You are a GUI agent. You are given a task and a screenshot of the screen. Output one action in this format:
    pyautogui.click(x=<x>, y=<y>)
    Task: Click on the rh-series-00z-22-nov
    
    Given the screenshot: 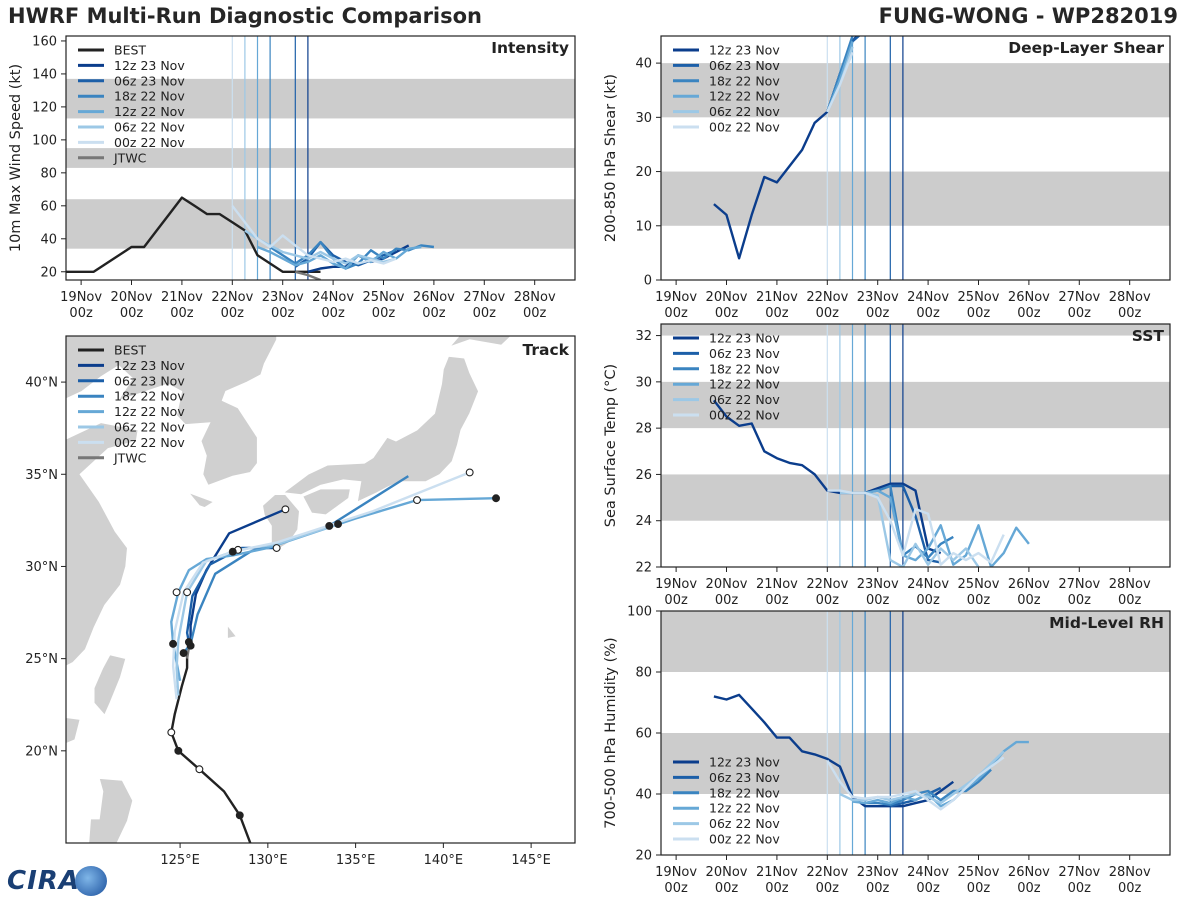 What is the action you would take?
    pyautogui.click(x=915, y=783)
    